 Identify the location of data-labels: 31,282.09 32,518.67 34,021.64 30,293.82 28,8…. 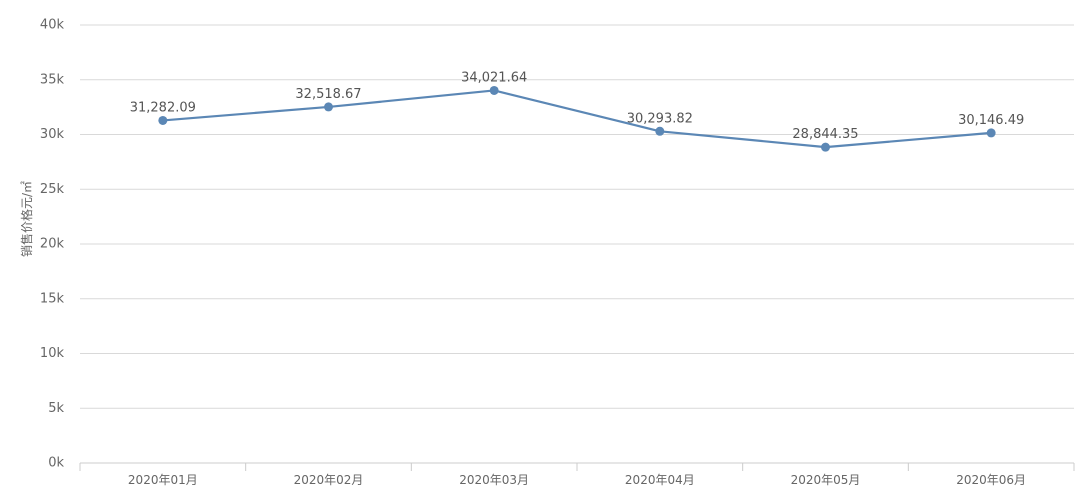
(577, 106).